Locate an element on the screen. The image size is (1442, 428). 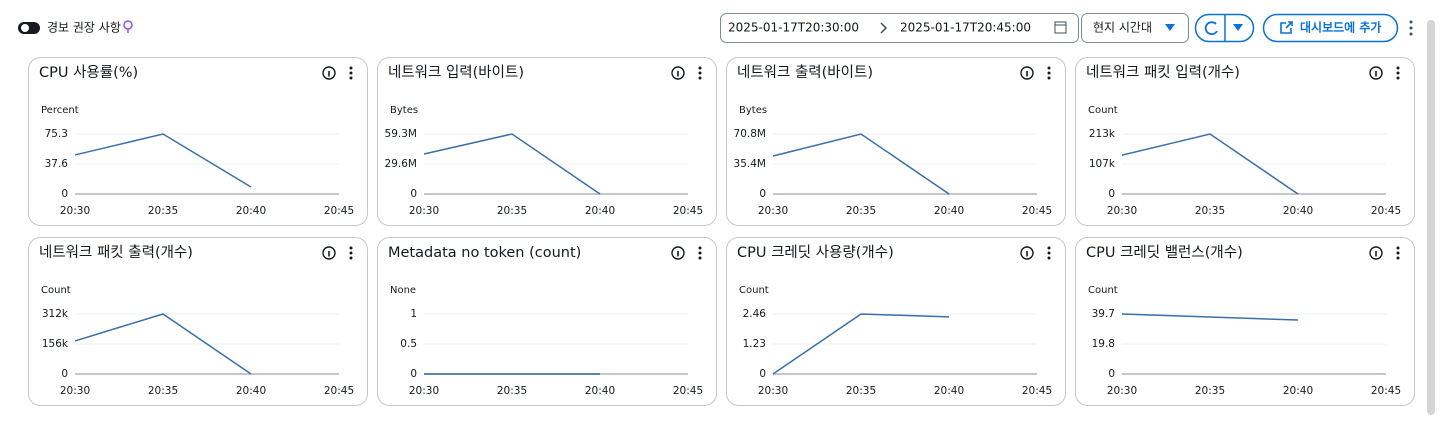
add-button is located at coordinates (1330, 28).